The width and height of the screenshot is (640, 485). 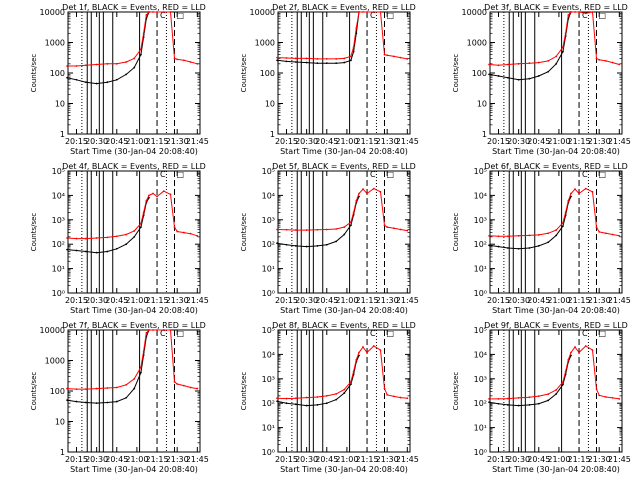 What do you see at coordinates (134, 166) in the screenshot?
I see `chart-title: Det 4f, BLACK = Events, RED = LLD` at bounding box center [134, 166].